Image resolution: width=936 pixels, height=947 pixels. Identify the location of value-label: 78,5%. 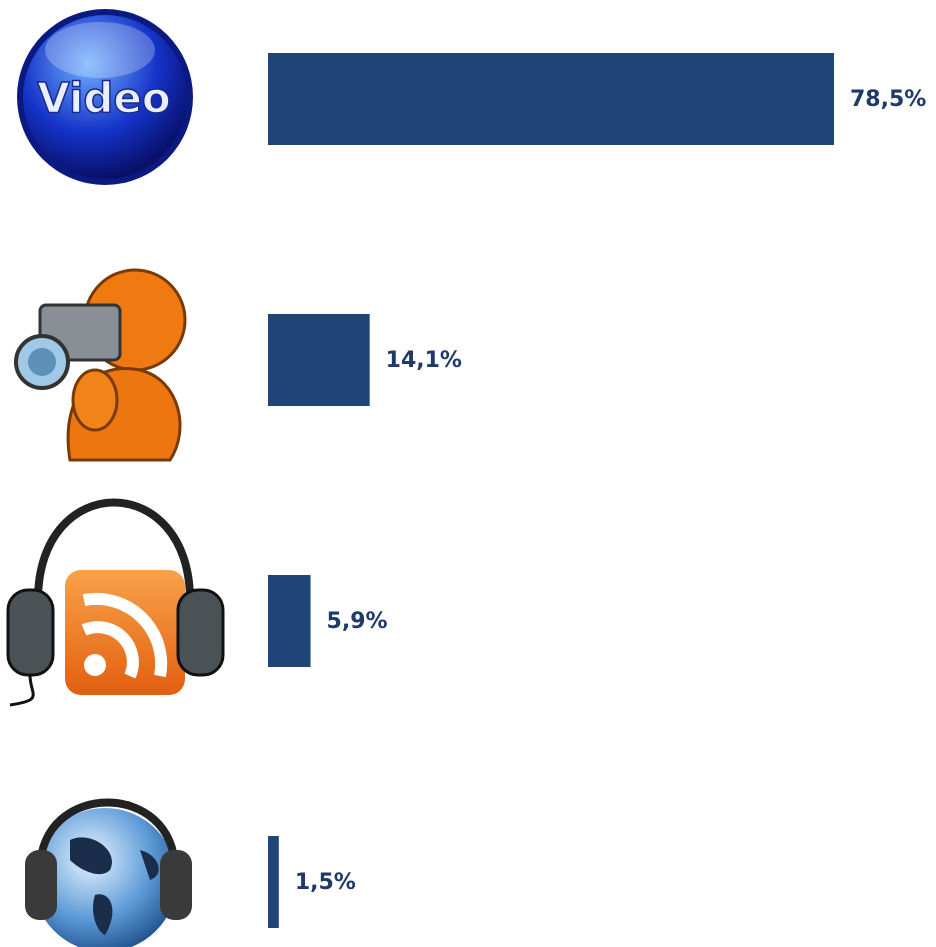
(888, 99).